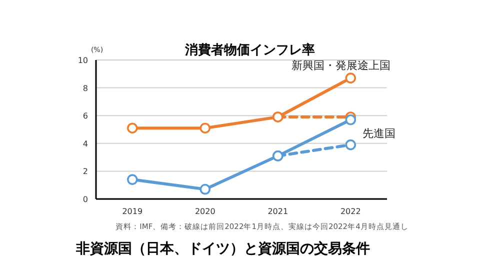 The height and width of the screenshot is (266, 499). What do you see at coordinates (132, 211) in the screenshot?
I see `x-tick-label: 2019` at bounding box center [132, 211].